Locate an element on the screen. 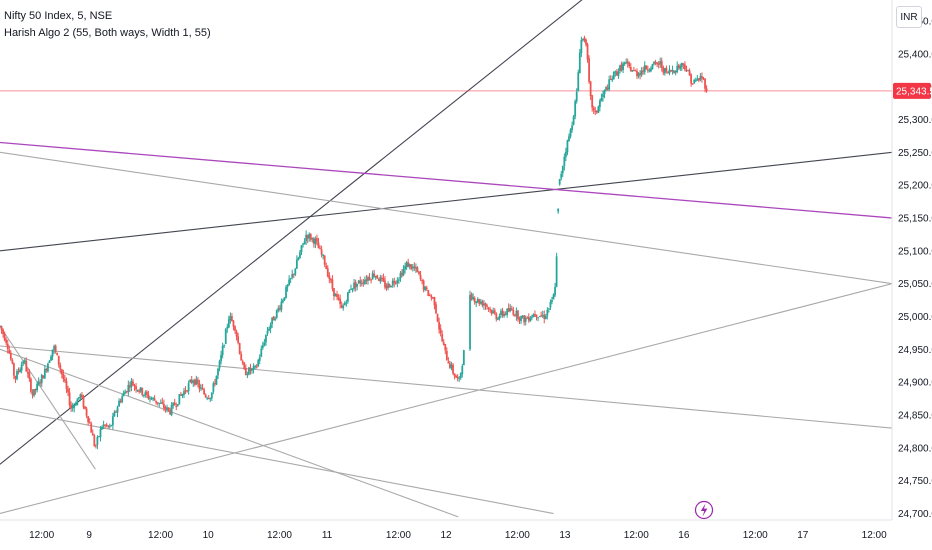 This screenshot has height=550, width=932. symbol-title: Nifty 50 Index, 5, NSE is located at coordinates (58, 16).